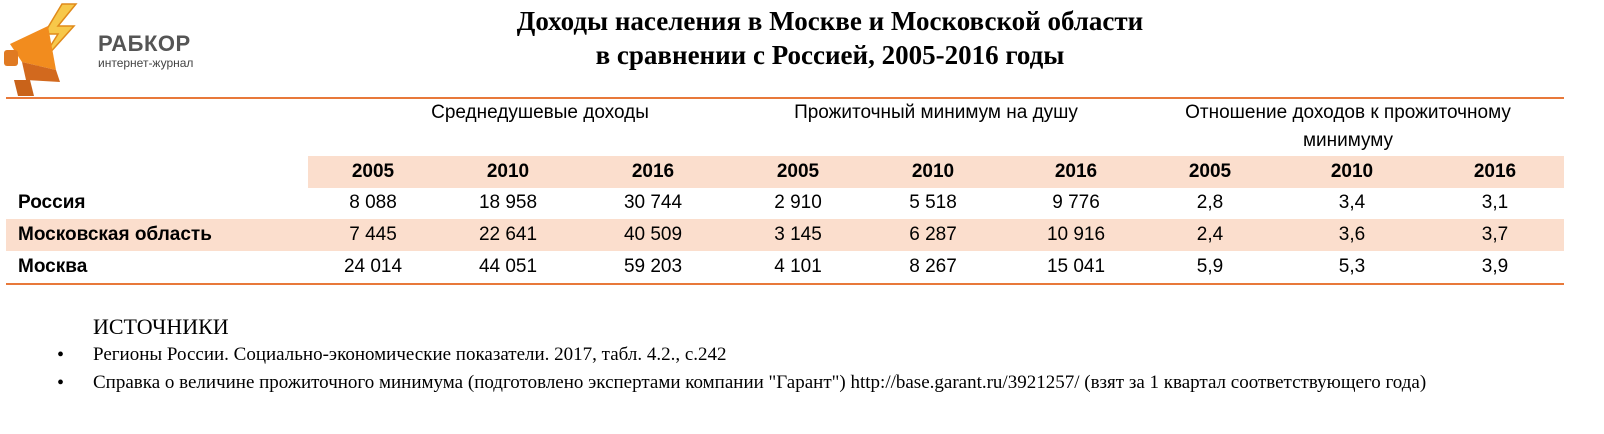 This screenshot has width=1604, height=434. I want to click on sources-heading: ИСТОЧНИКИ, so click(161, 326).